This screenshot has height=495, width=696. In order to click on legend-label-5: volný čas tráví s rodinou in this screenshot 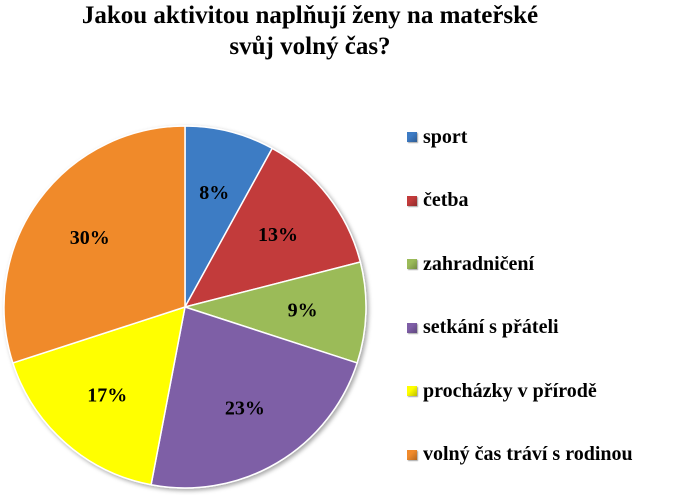, I will do `click(528, 454)`.